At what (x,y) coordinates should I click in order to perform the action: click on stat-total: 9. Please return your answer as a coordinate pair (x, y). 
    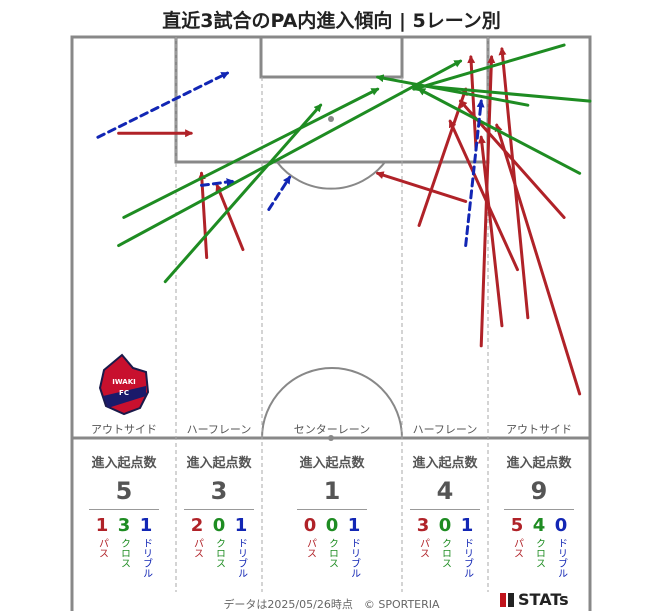
    Looking at the image, I should click on (539, 491).